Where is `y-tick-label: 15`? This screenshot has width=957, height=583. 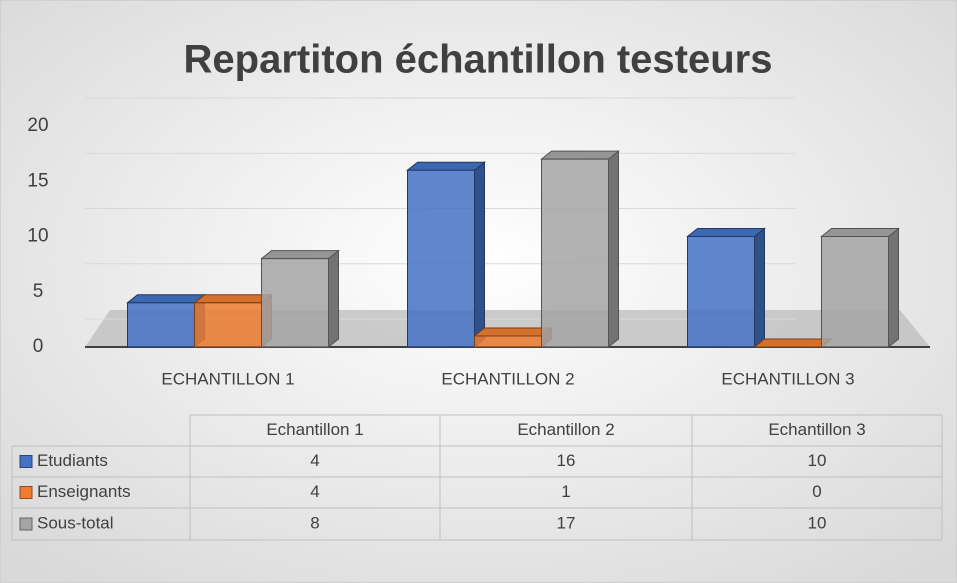
y-tick-label: 15 is located at coordinates (37, 180).